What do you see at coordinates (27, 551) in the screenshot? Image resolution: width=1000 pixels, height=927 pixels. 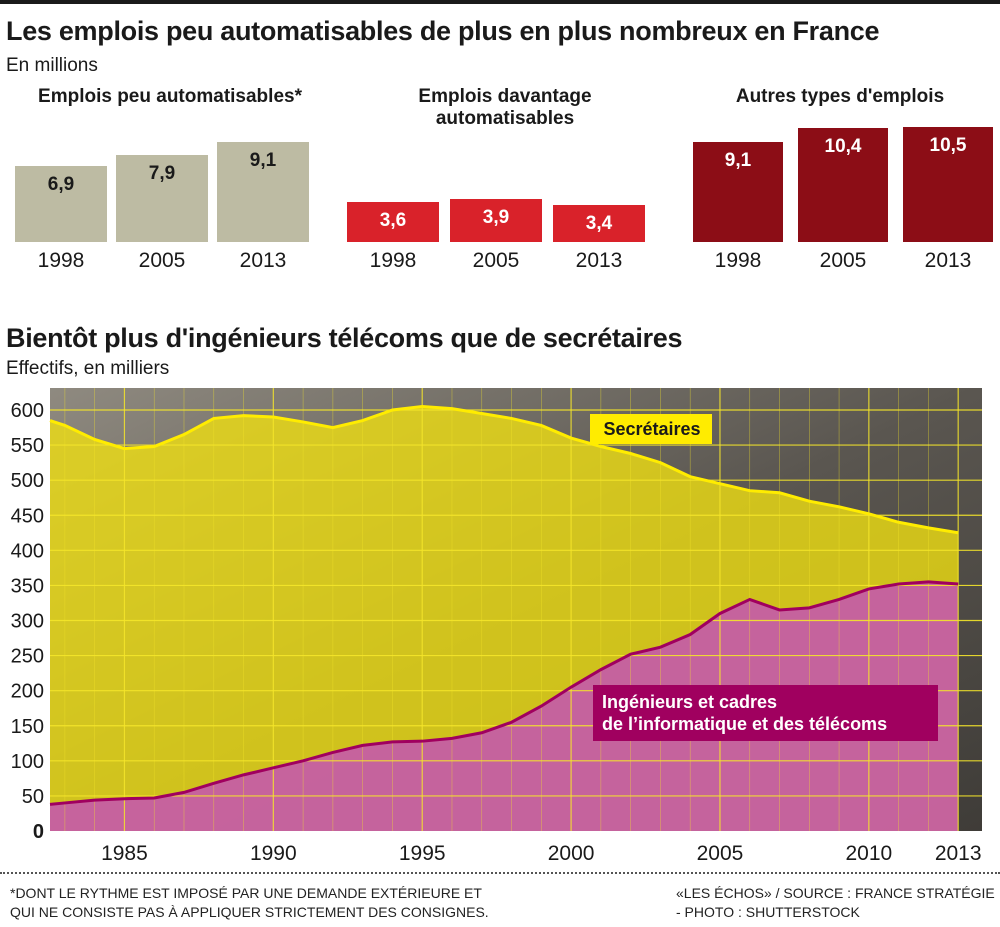 I see `y-tick-label: 400` at bounding box center [27, 551].